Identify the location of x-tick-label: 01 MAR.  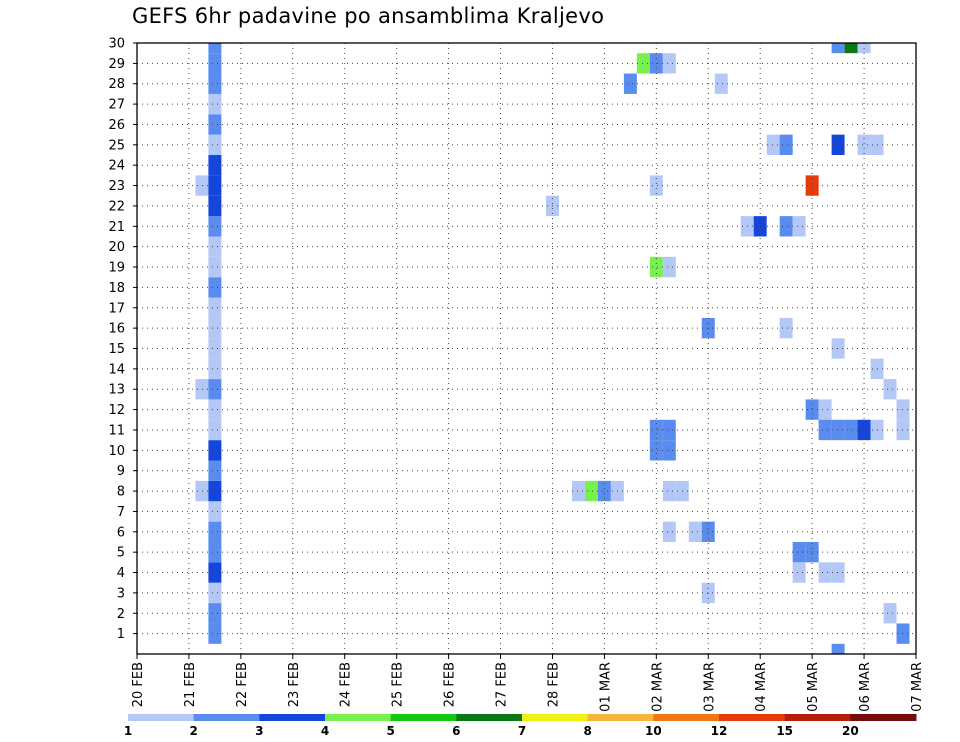
(605, 687).